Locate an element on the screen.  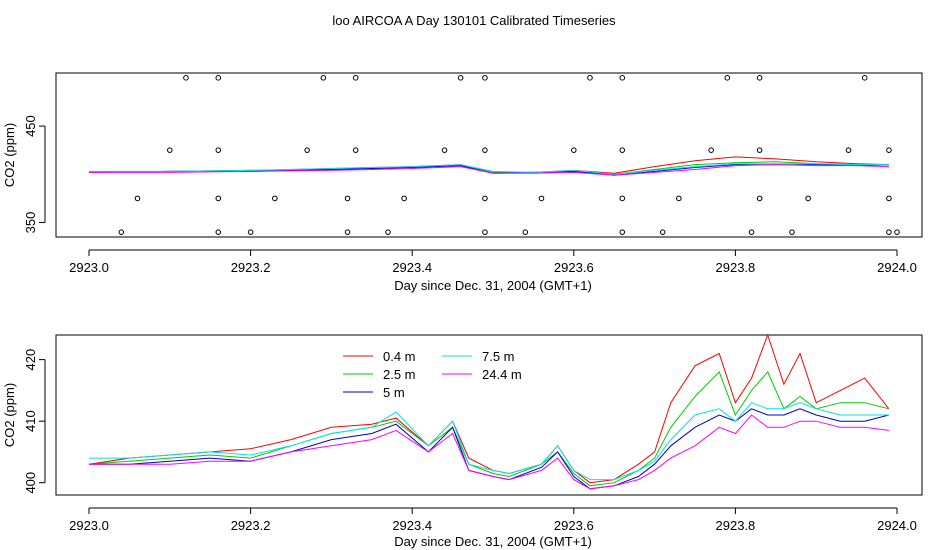
y-tick-label: 350 is located at coordinates (30, 223).